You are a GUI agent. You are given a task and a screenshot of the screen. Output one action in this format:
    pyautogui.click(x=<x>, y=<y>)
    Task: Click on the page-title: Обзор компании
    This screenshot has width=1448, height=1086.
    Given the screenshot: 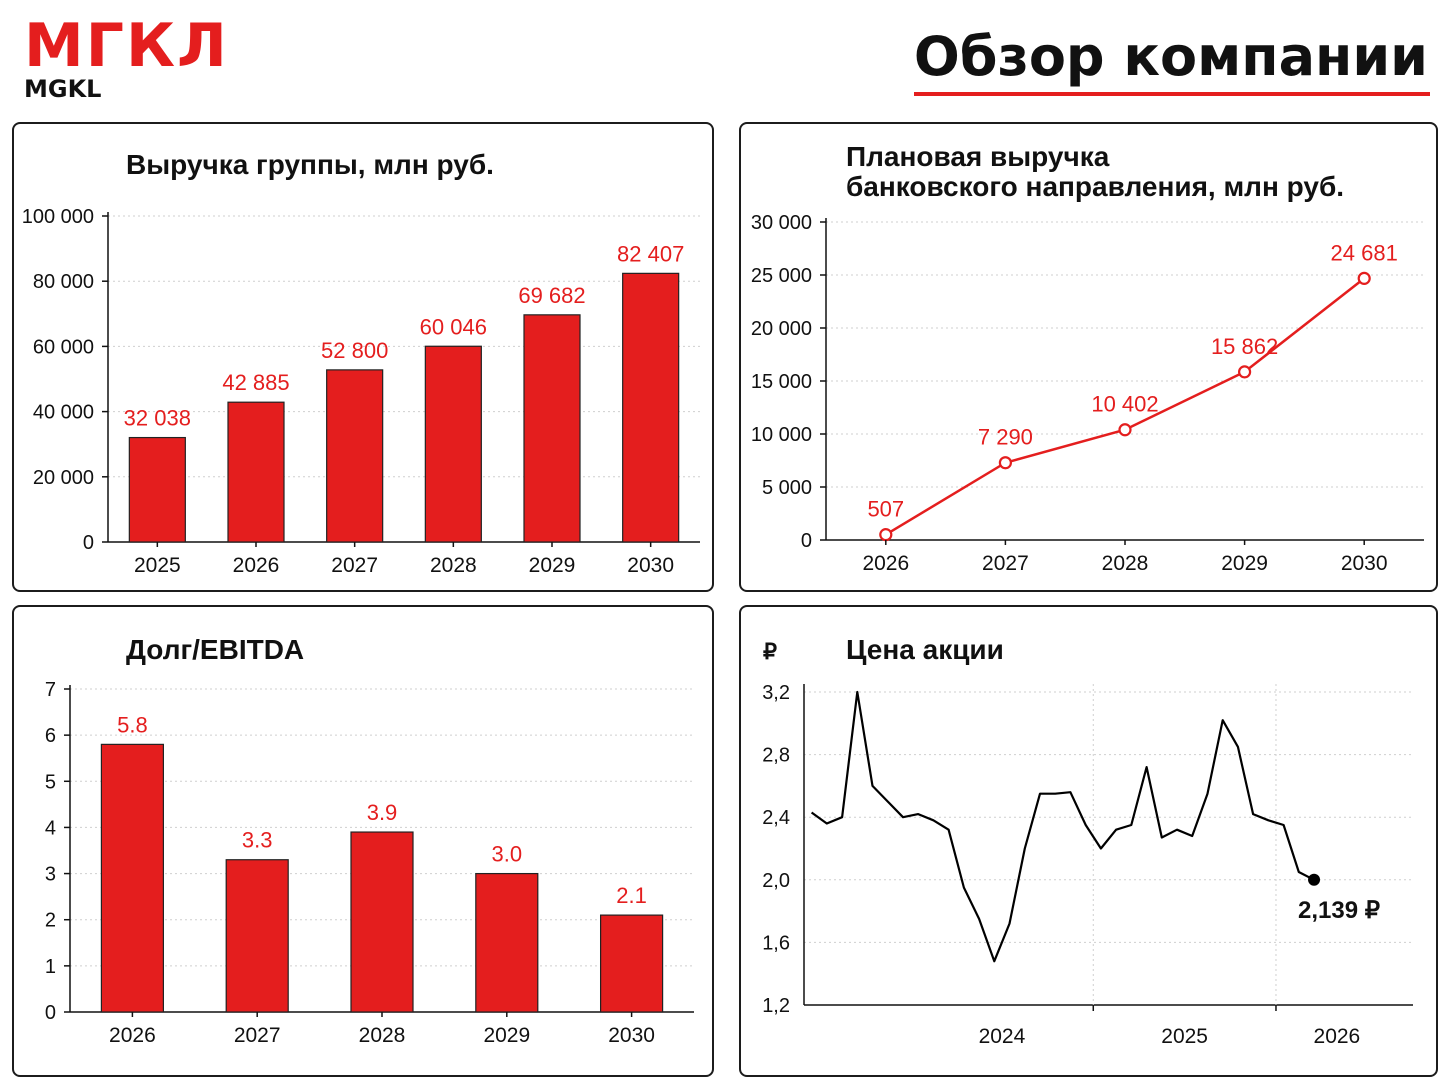 What is the action you would take?
    pyautogui.click(x=1171, y=61)
    